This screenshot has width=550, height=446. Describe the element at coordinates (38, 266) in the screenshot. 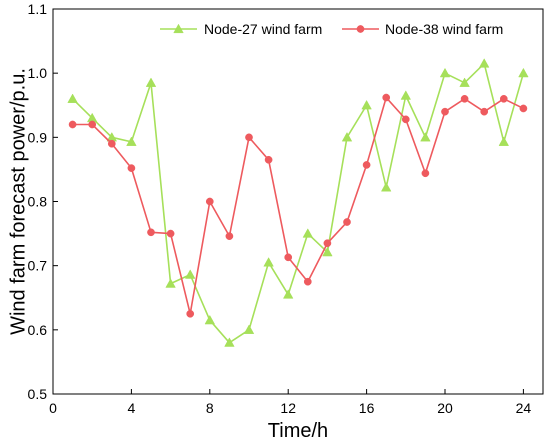

I see `y-tick-label: 0.7` at that location.